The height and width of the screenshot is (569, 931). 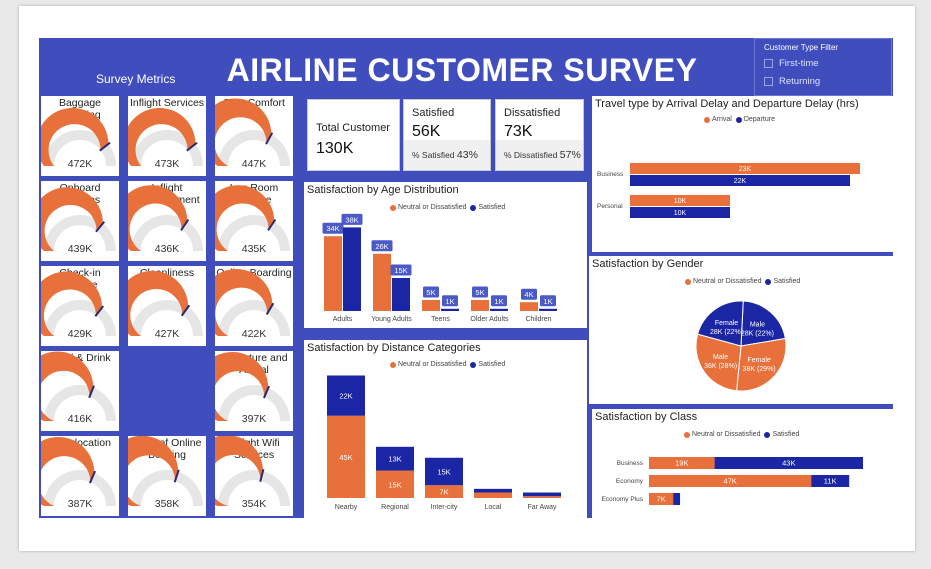 I want to click on age-category-label: Children, so click(x=538, y=319).